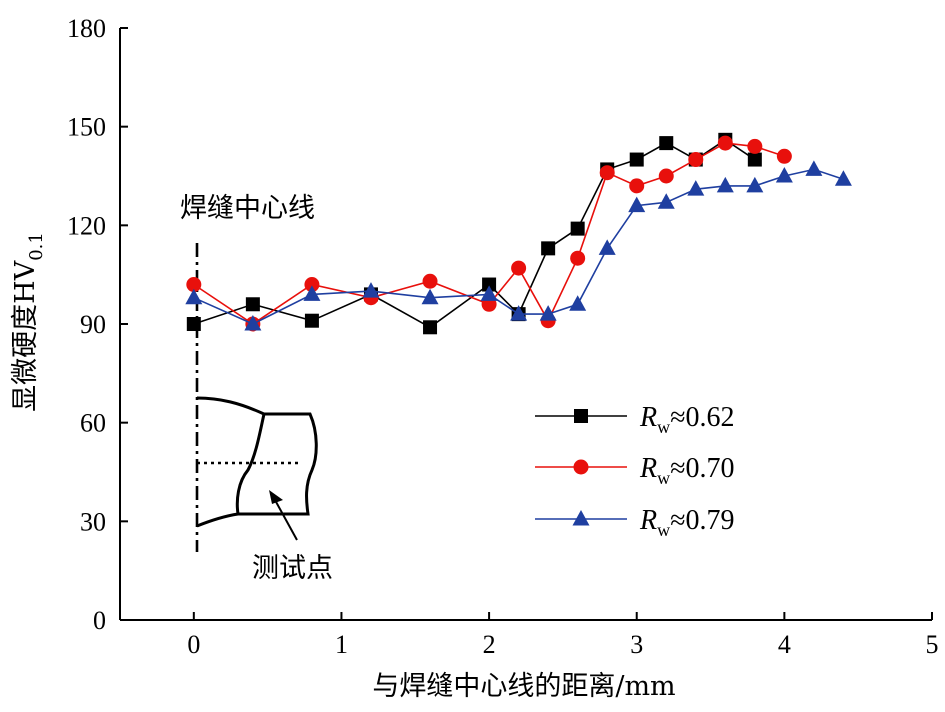  What do you see at coordinates (581, 467) in the screenshot?
I see `legend-marker-circle` at bounding box center [581, 467].